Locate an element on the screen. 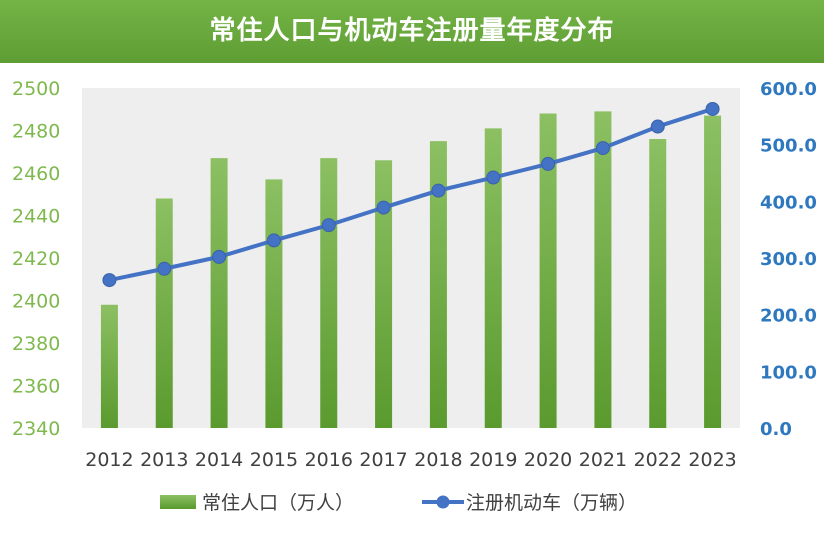  right-tick-label: 300.0 is located at coordinates (788, 259).